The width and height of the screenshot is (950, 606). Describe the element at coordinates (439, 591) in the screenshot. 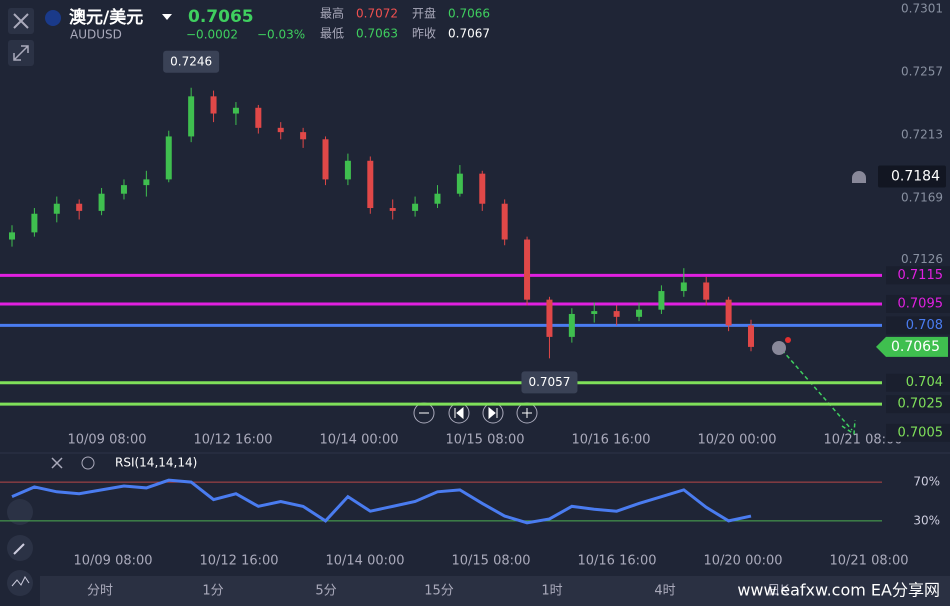

I see `toolbar-item: 15分` at that location.